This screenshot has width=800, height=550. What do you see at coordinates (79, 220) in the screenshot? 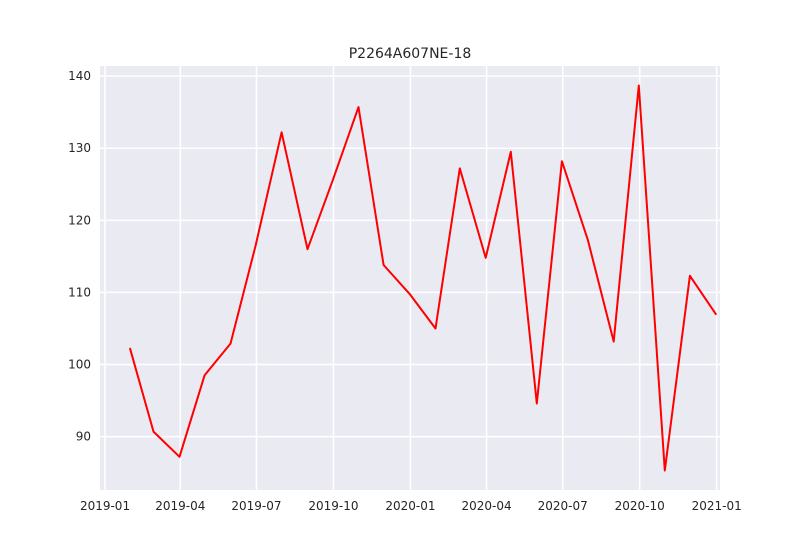
I see `y-tick-label: 120` at bounding box center [79, 220].